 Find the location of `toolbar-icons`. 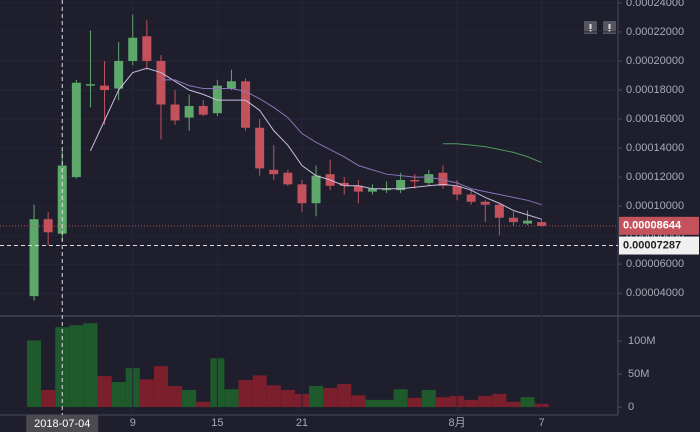

toolbar-icons is located at coordinates (600, 27).